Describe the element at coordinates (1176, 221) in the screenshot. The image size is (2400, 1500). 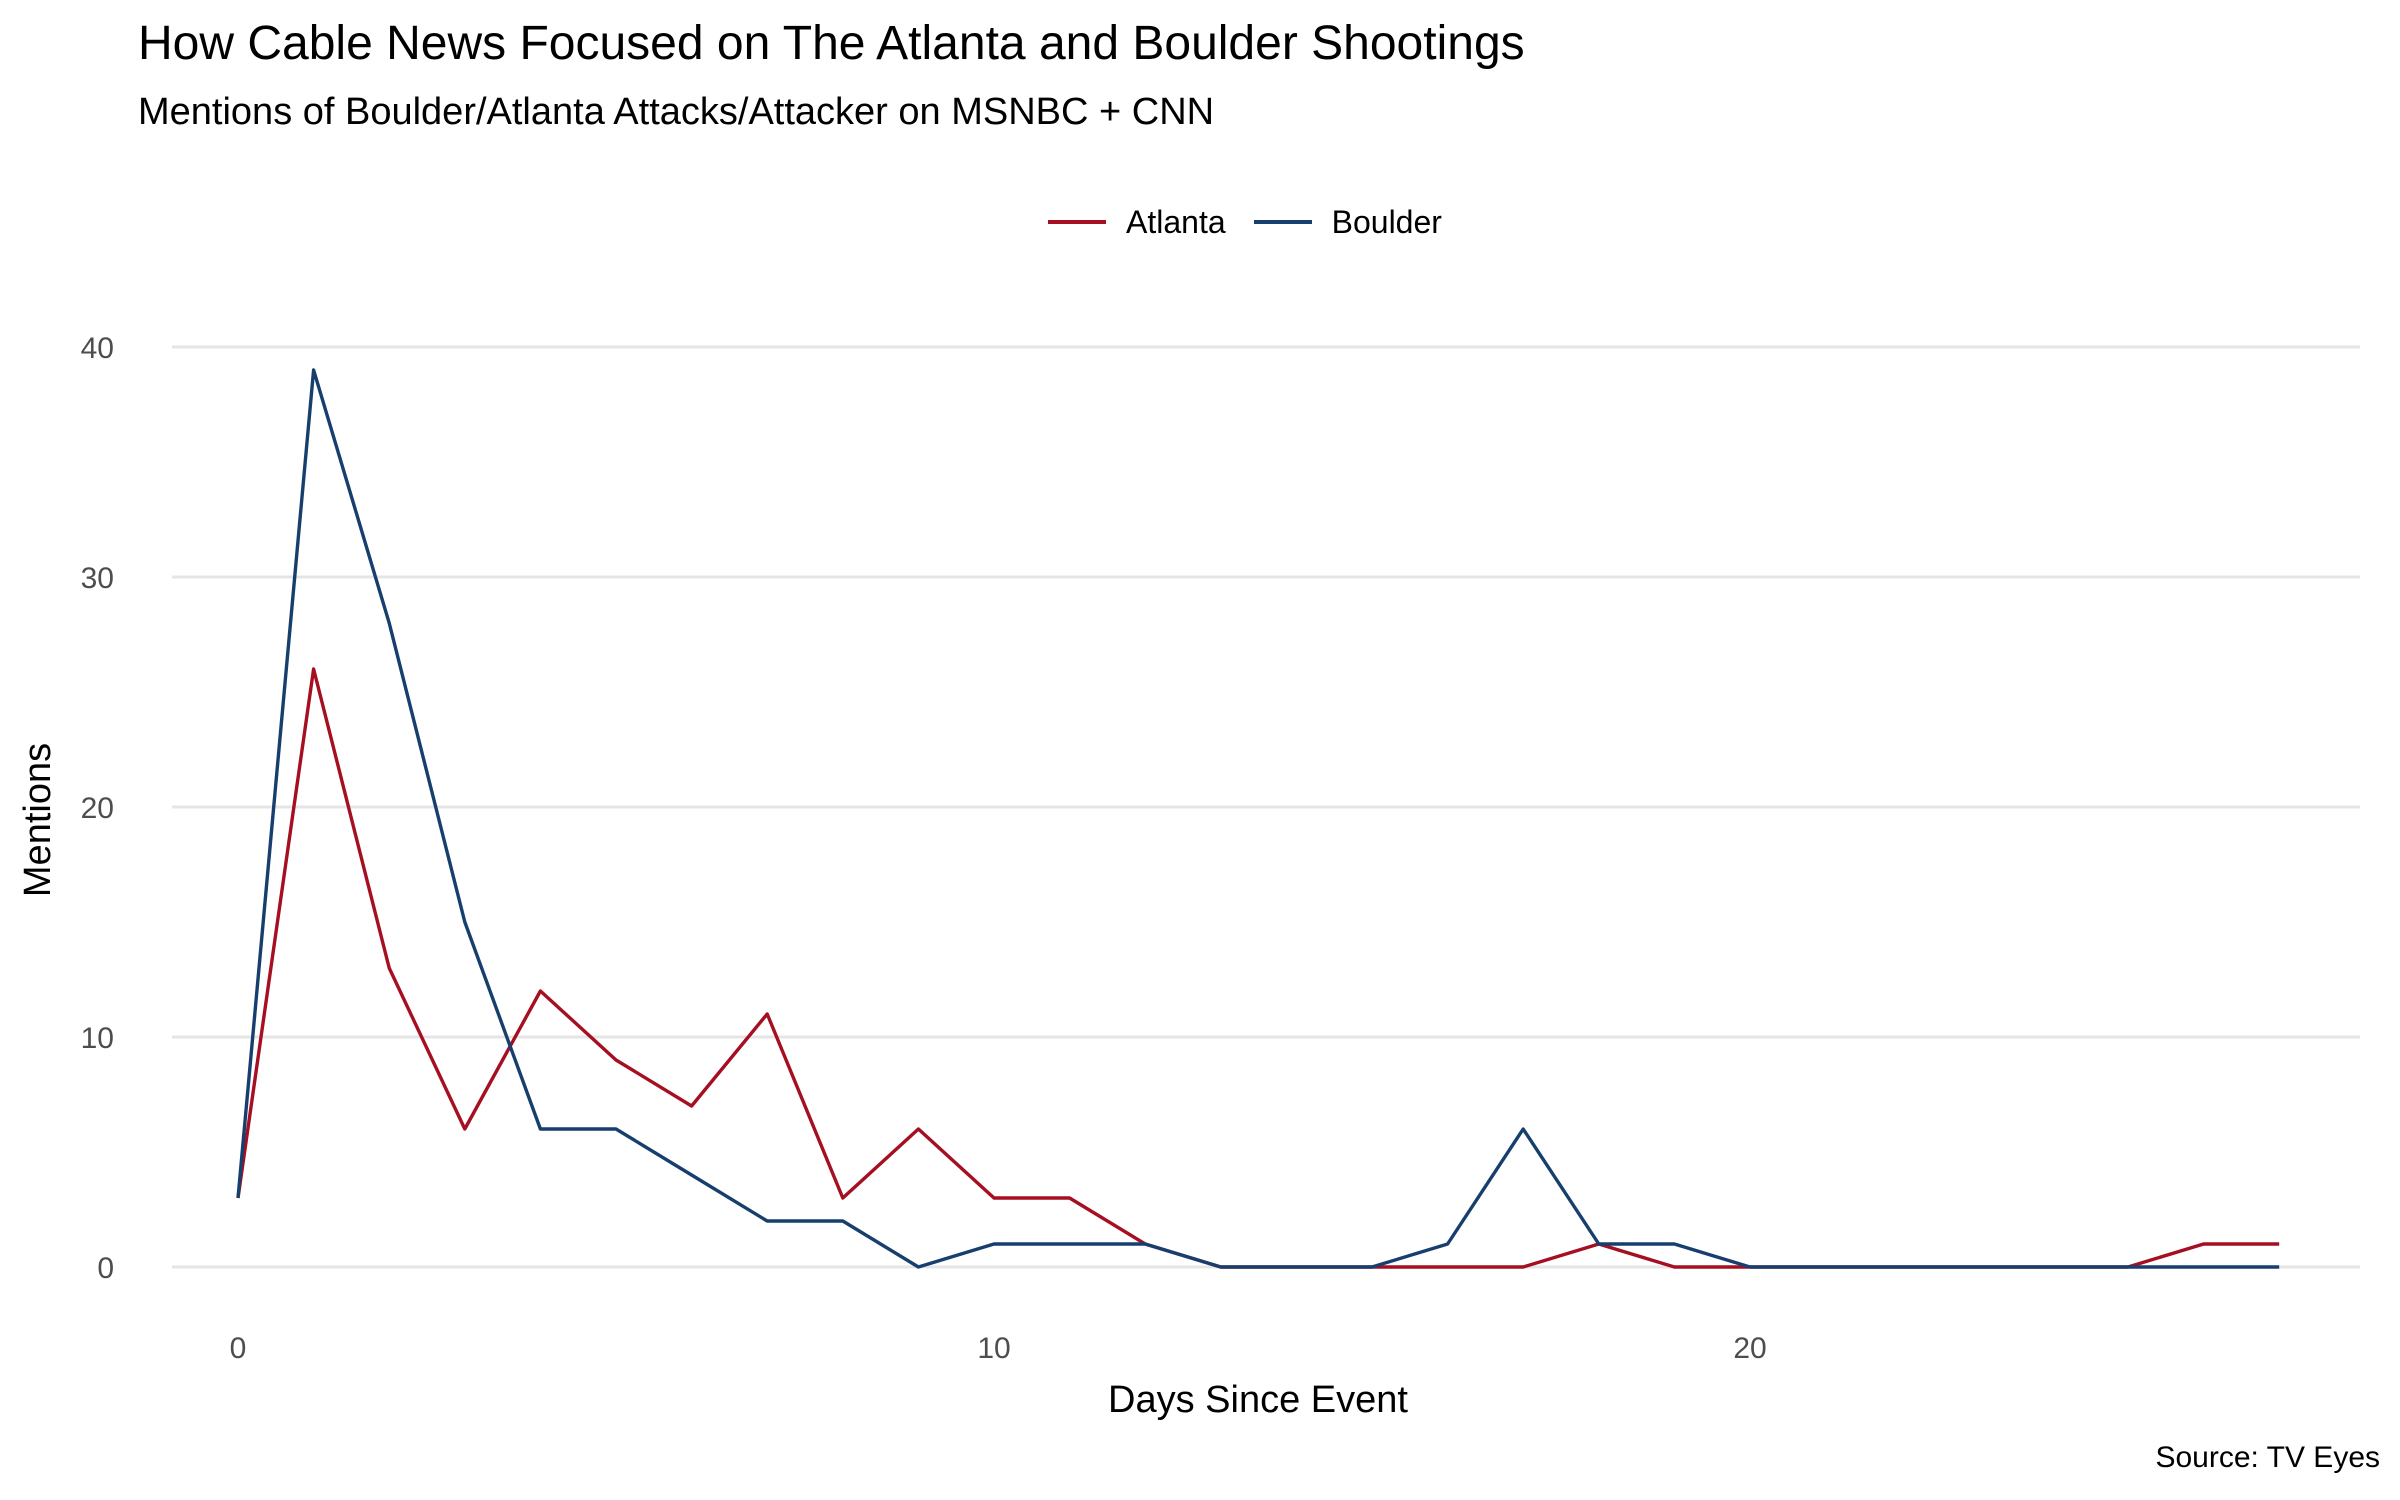
I see `legend-label-atlanta: Atlanta` at that location.